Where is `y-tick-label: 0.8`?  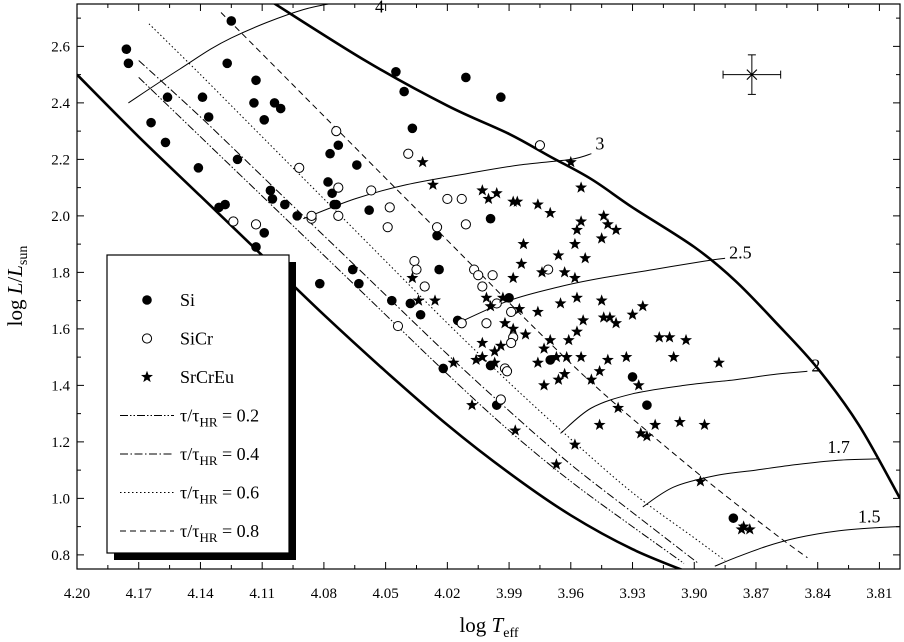 y-tick-label: 0.8 is located at coordinates (60, 556).